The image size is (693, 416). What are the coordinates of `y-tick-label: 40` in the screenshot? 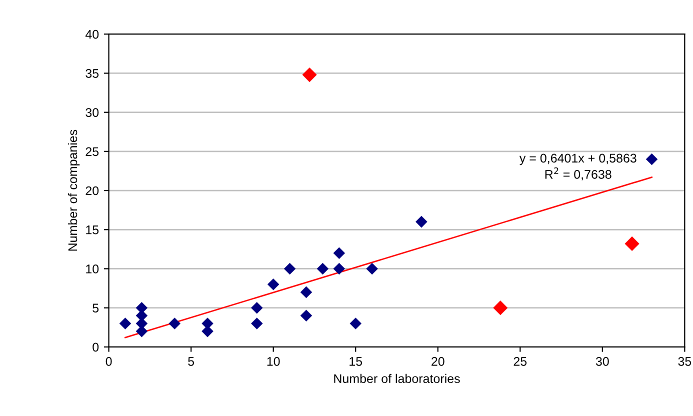 It's located at (92, 34).